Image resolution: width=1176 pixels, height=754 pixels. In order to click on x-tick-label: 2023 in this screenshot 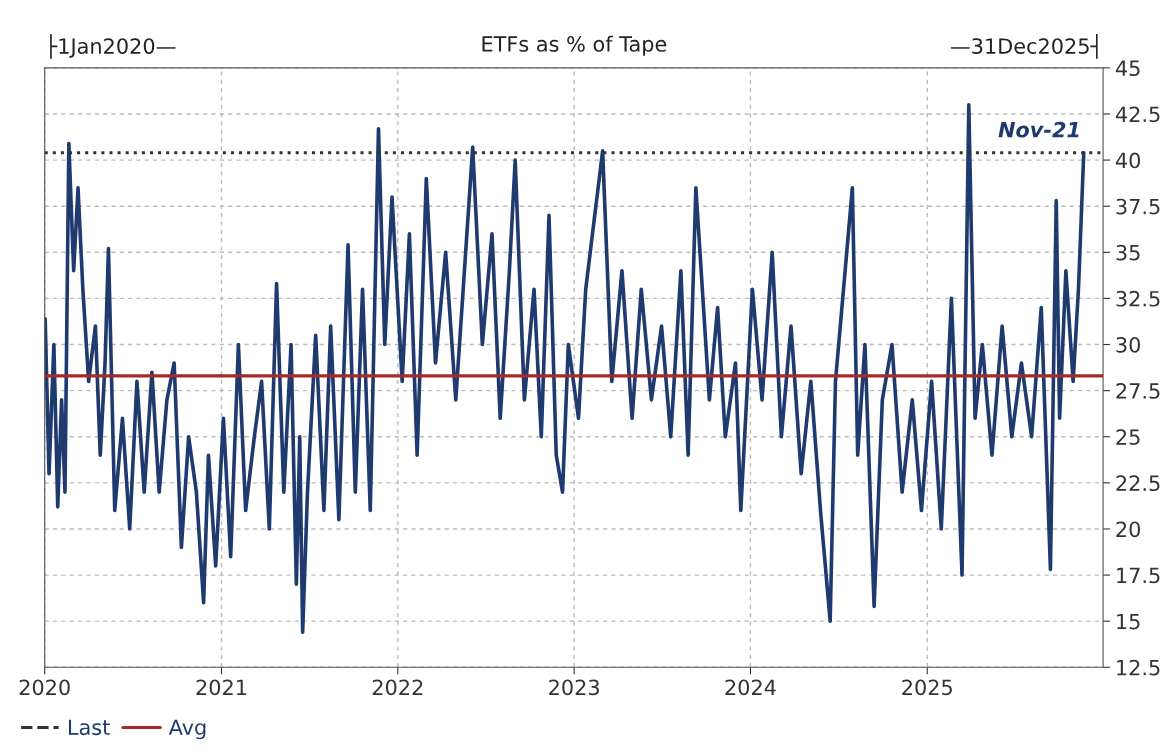, I will do `click(574, 687)`.